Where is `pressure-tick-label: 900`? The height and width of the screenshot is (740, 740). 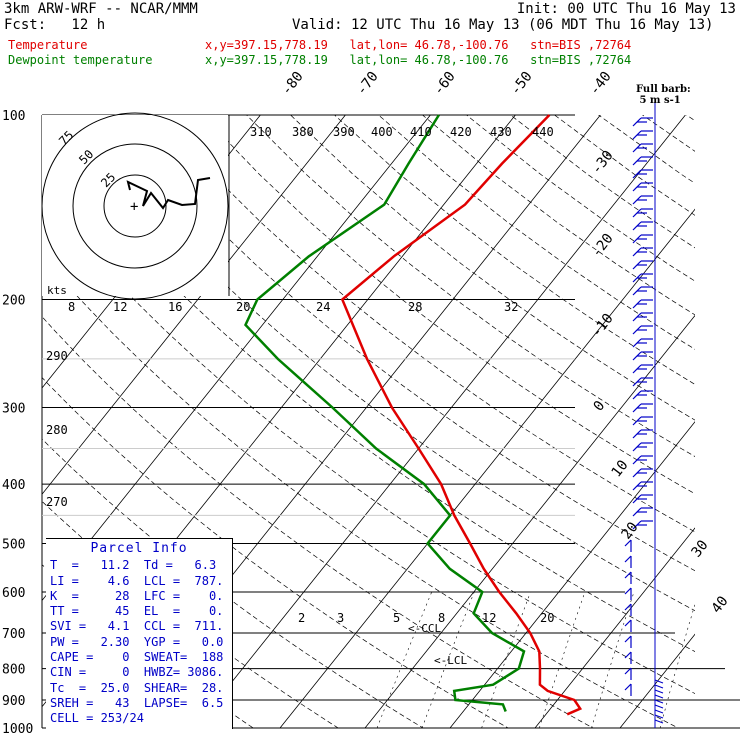
pressure-tick-label: 900 is located at coordinates (13, 701).